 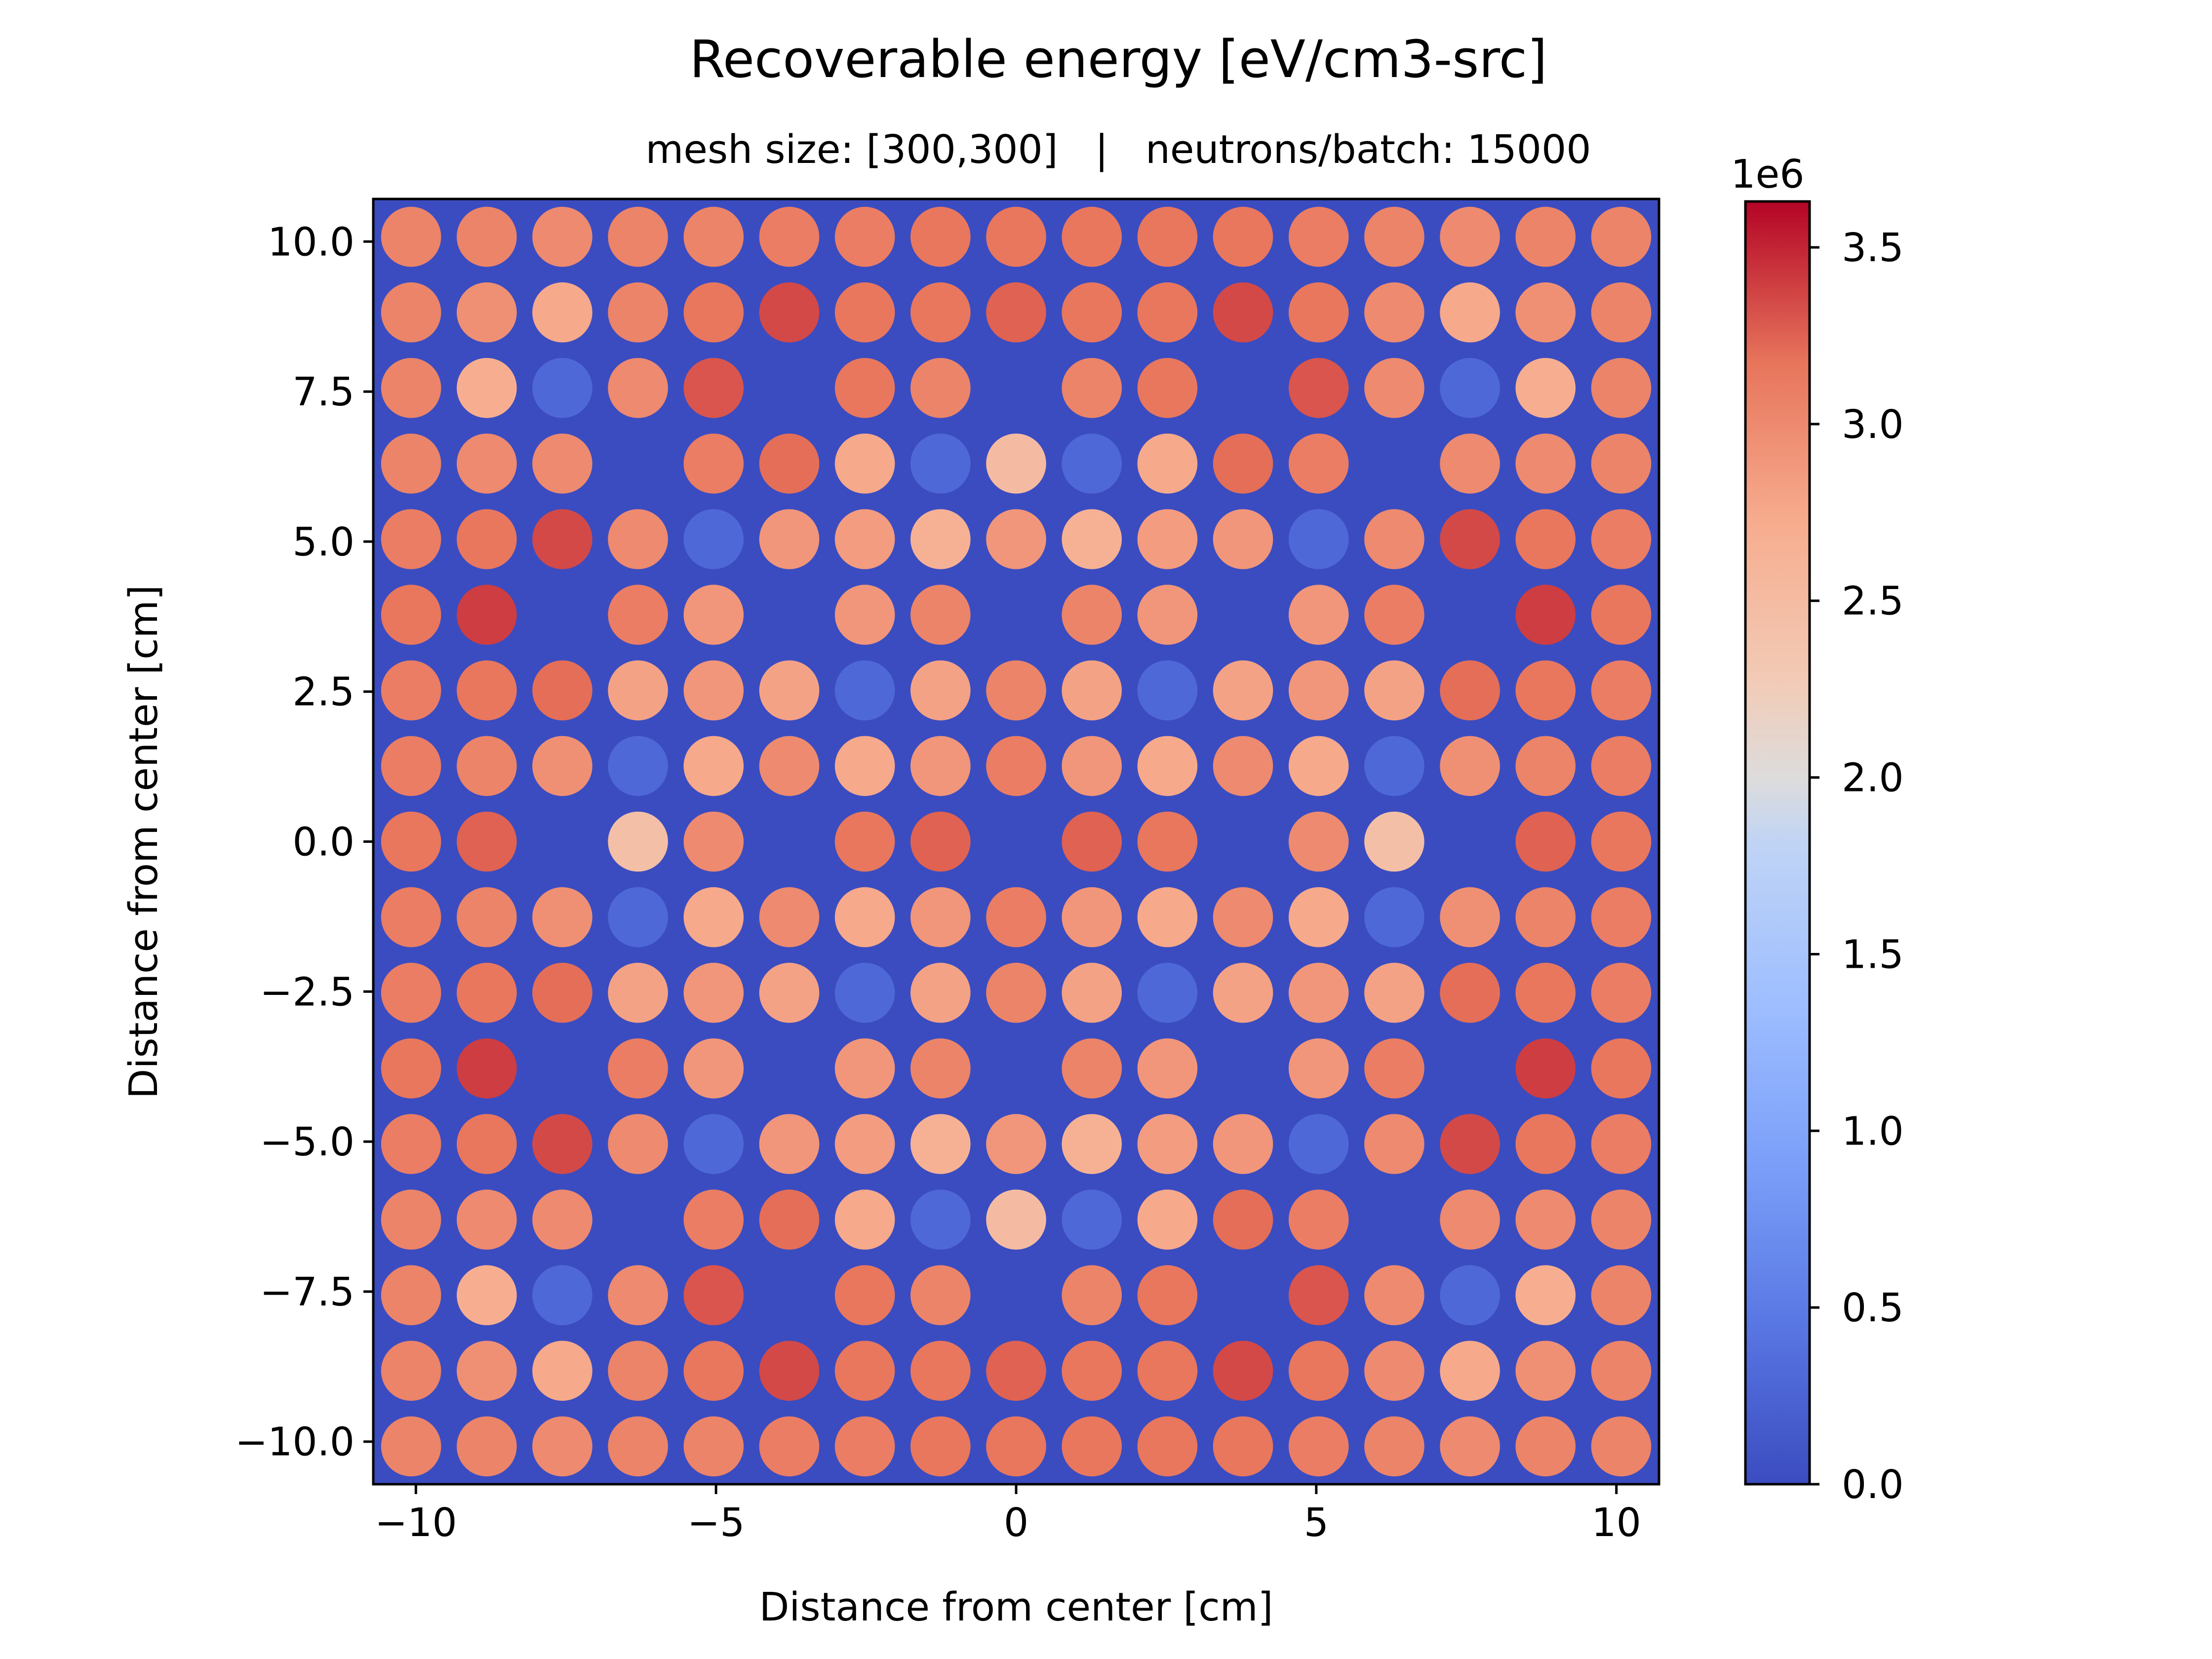 What do you see at coordinates (1873, 1308) in the screenshot?
I see `colorbar-tick-label: 0.5` at bounding box center [1873, 1308].